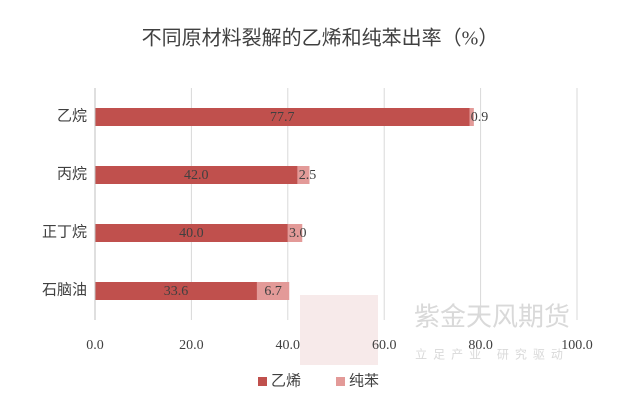 The width and height of the screenshot is (641, 420). What do you see at coordinates (298, 233) in the screenshot?
I see `data-label: 3.0` at bounding box center [298, 233].